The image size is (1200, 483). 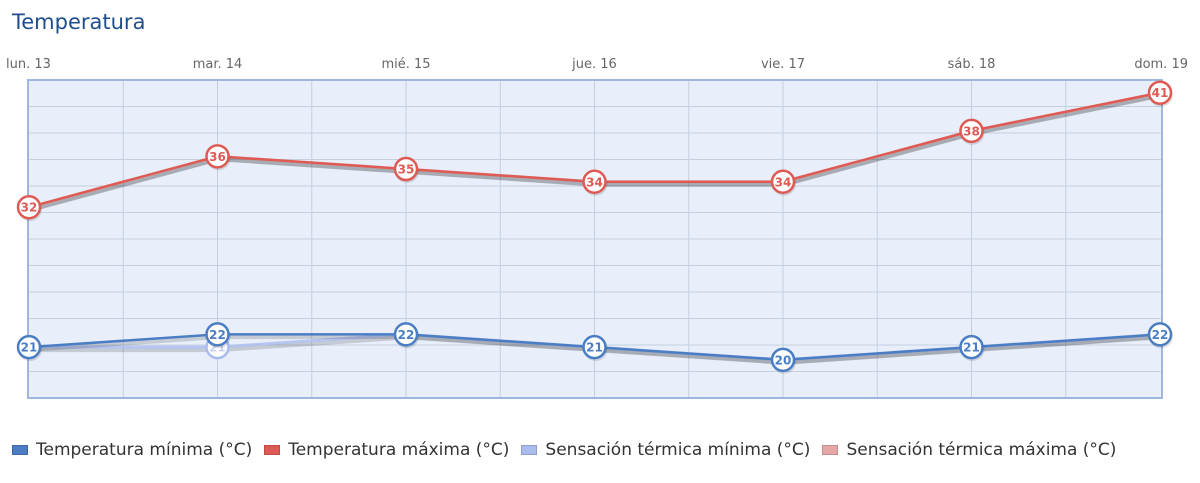 I want to click on legend-item-feels-max: Sensación térmica máxima (°C), so click(x=969, y=450).